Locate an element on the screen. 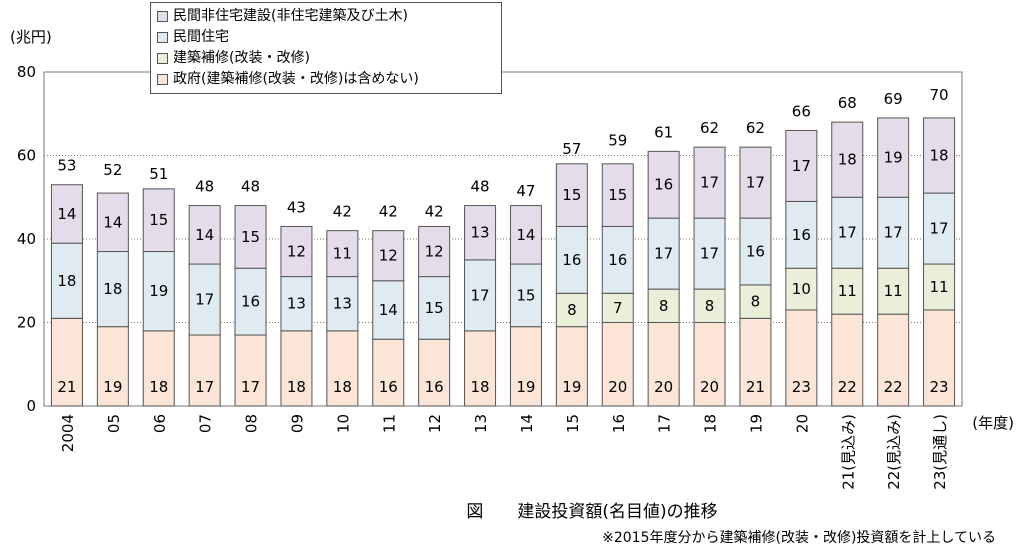 This screenshot has height=554, width=1024. total-label: 66 is located at coordinates (801, 111).